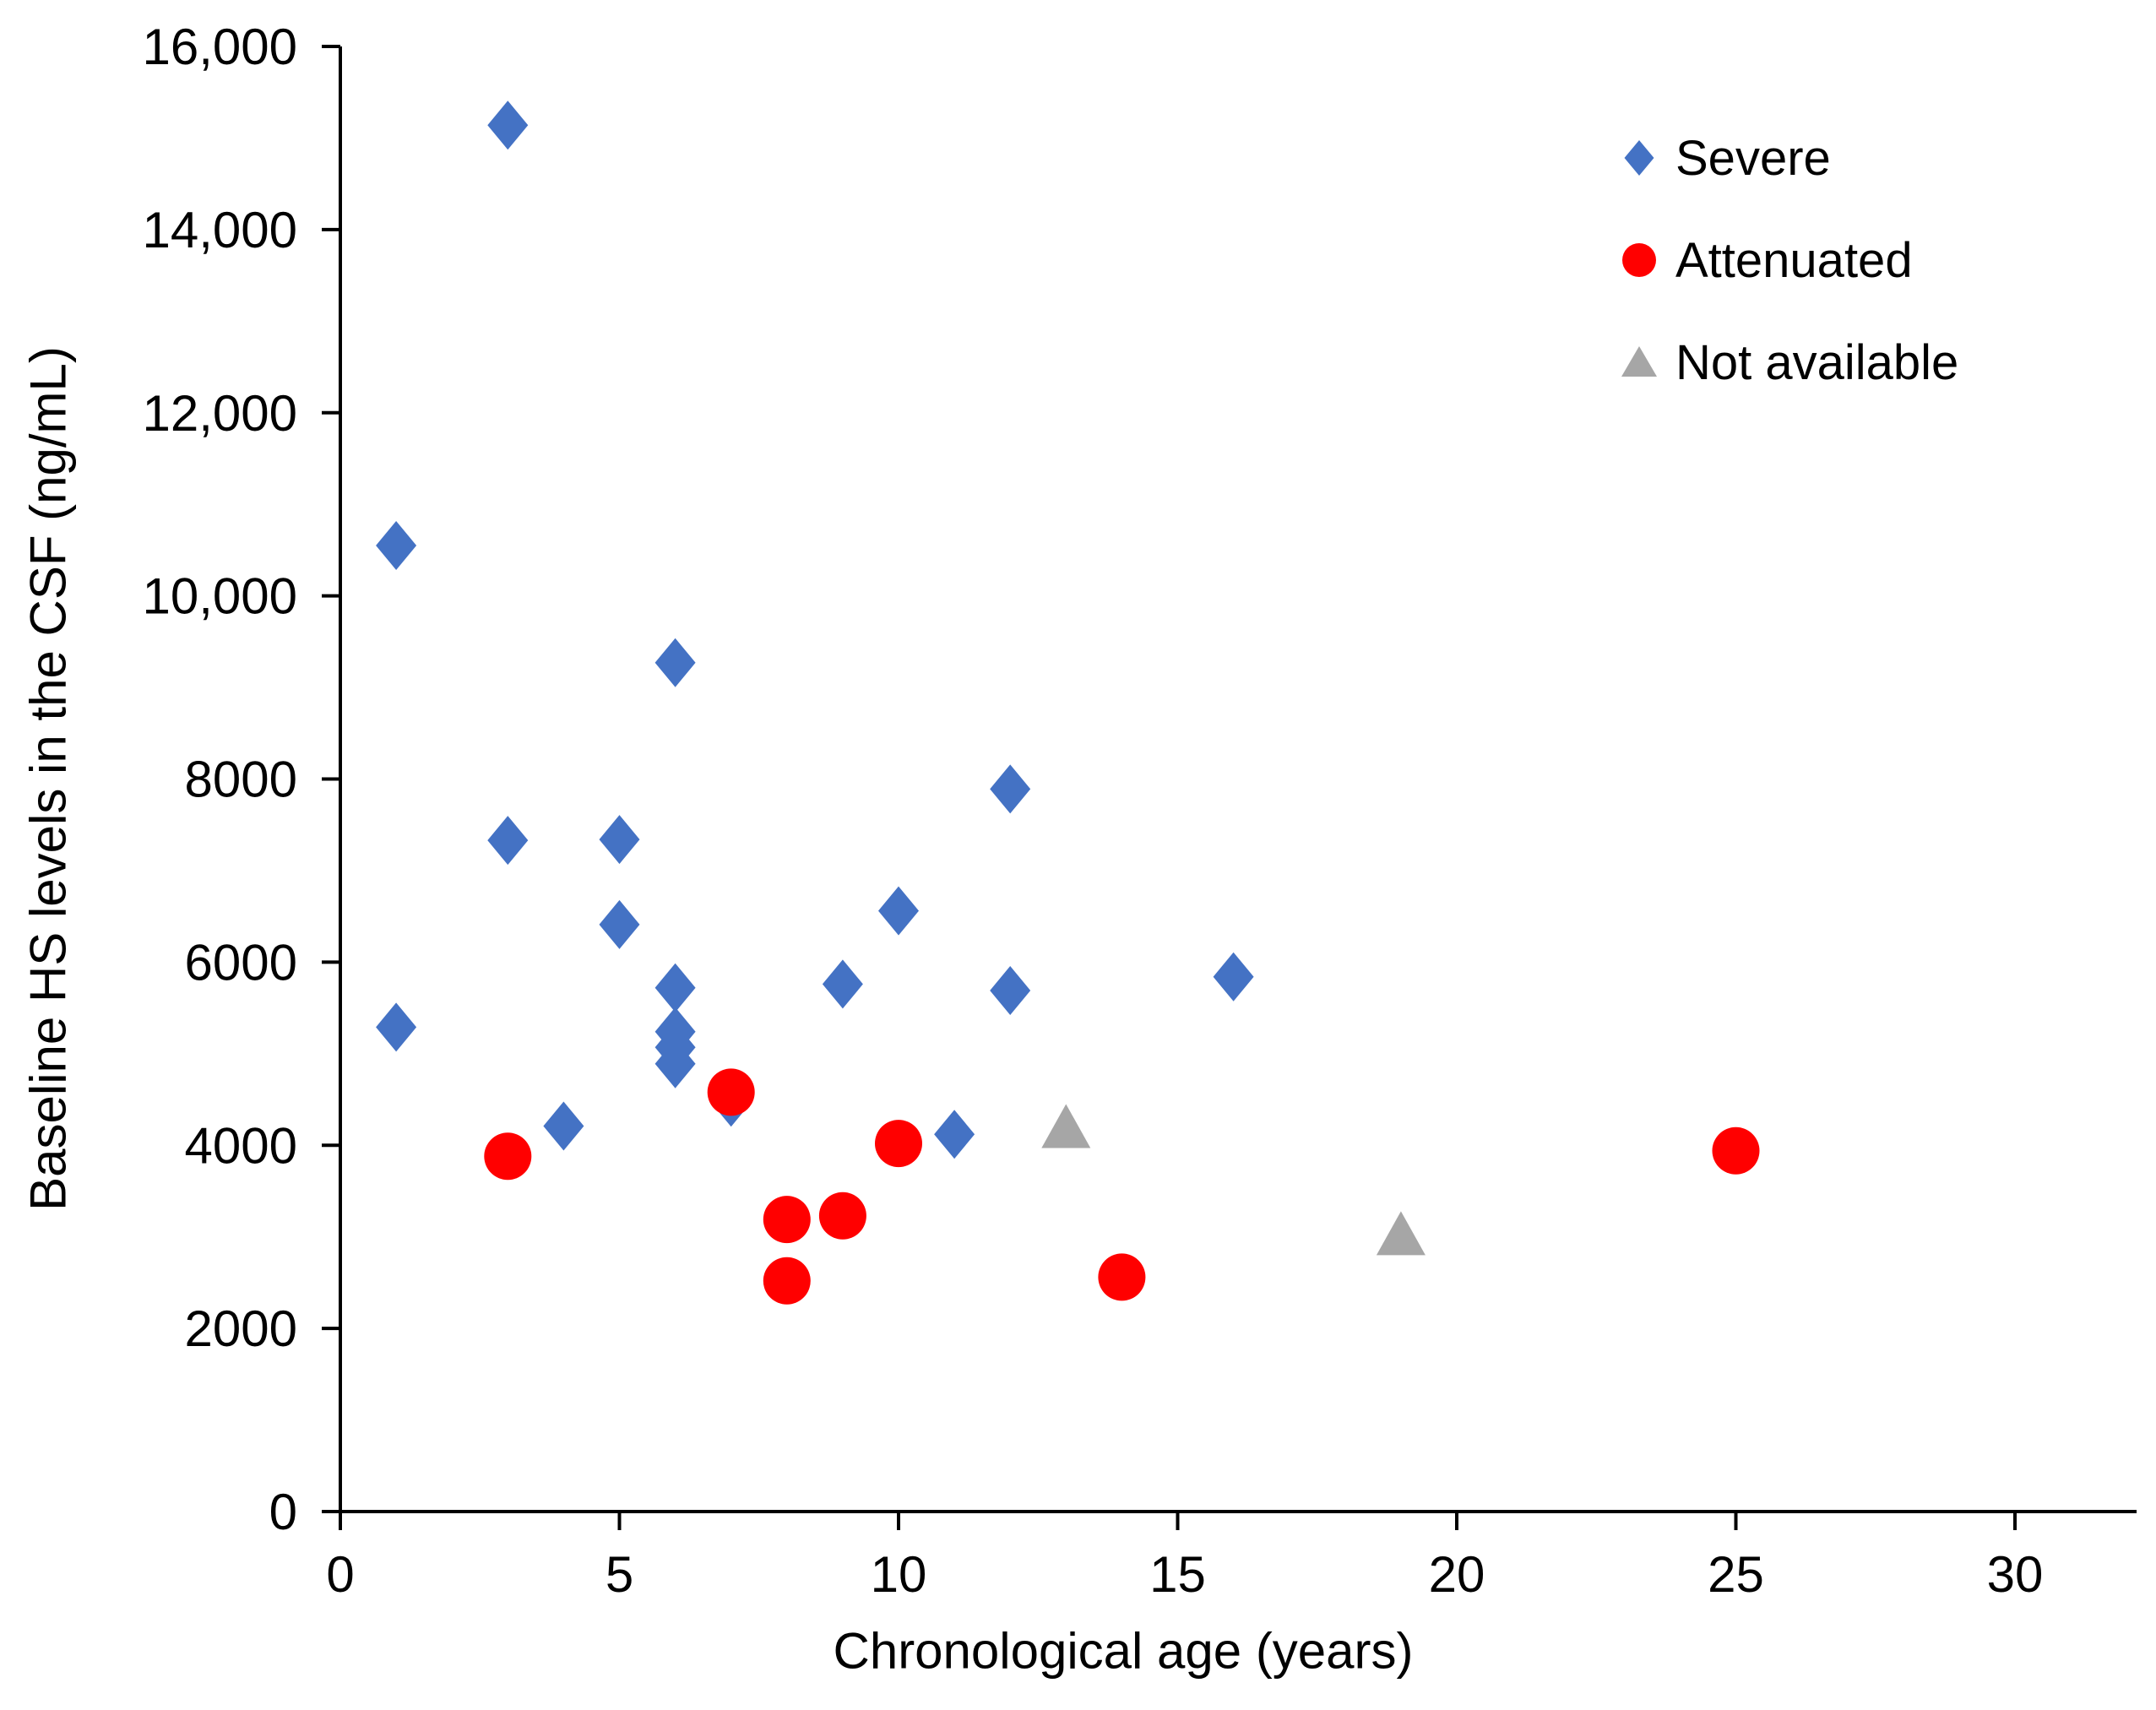 This screenshot has width=2156, height=1710. I want to click on x-tick-label: 0, so click(340, 1574).